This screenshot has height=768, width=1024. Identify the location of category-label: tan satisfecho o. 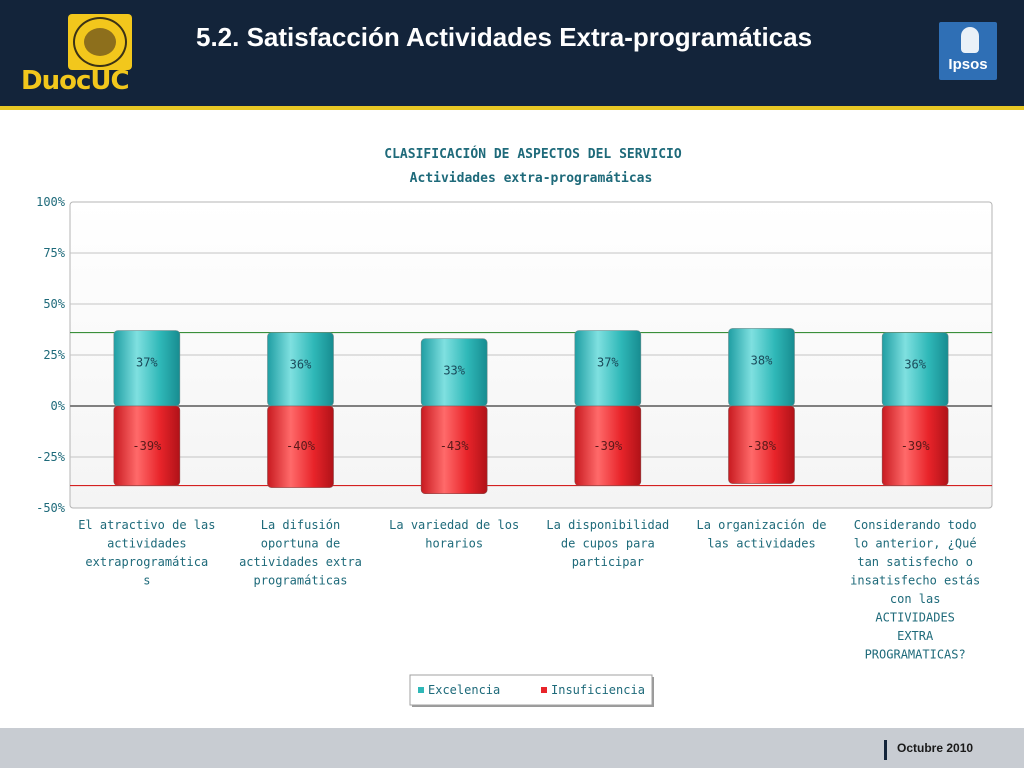
(915, 562).